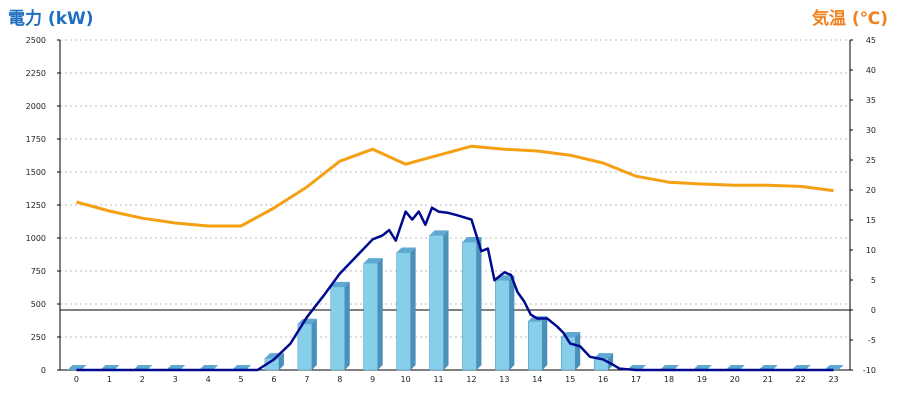 The height and width of the screenshot is (400, 900). I want to click on x-tick-label: 7, so click(306, 379).